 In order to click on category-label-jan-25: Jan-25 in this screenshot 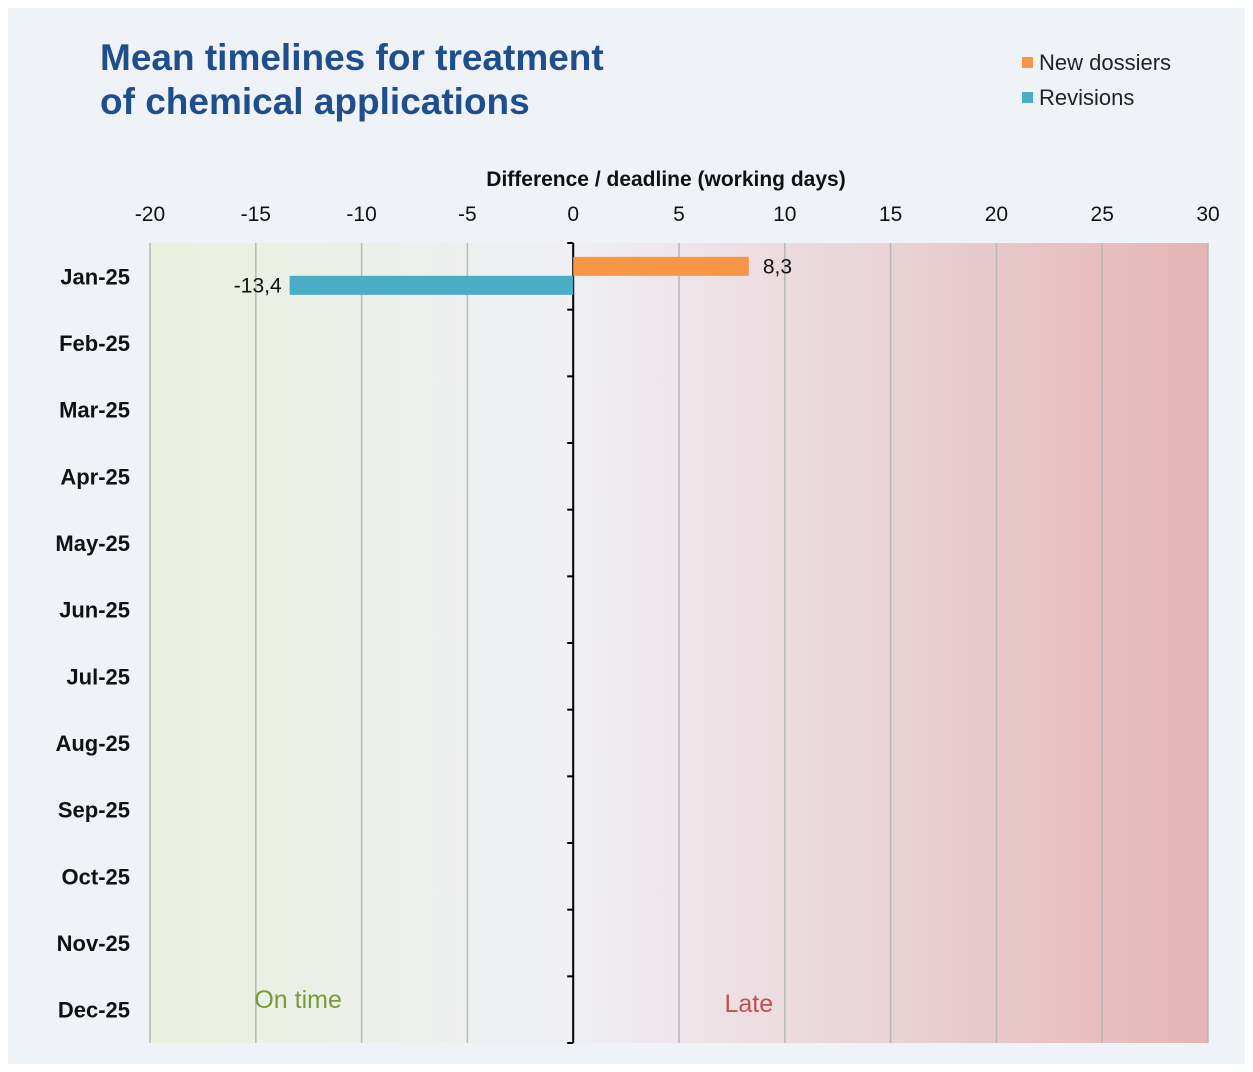, I will do `click(95, 276)`.